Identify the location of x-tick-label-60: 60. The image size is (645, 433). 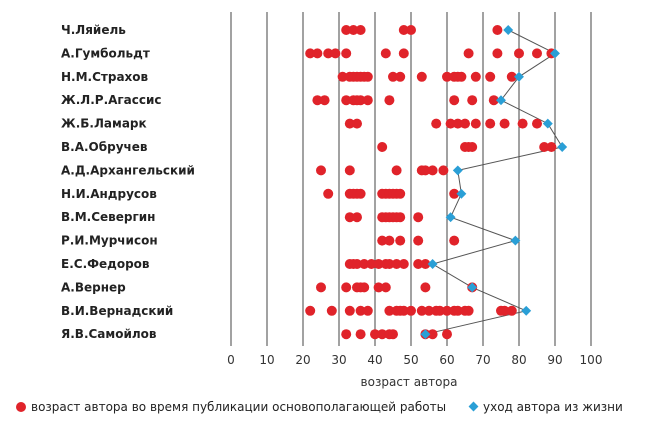
(446, 360).